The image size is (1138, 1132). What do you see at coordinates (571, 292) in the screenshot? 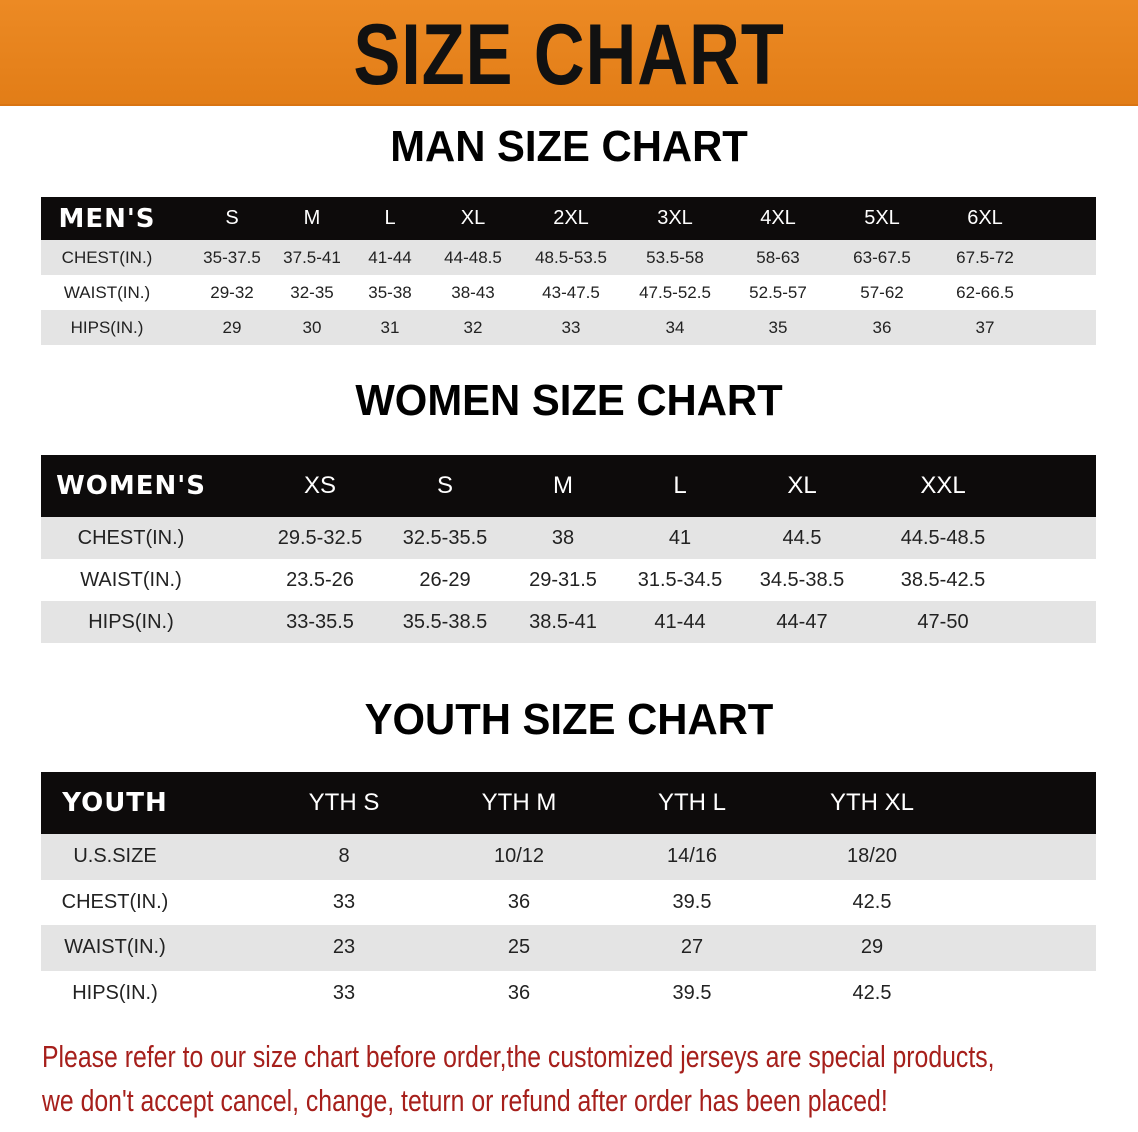
I see `measurement-value: 43-47.5` at bounding box center [571, 292].